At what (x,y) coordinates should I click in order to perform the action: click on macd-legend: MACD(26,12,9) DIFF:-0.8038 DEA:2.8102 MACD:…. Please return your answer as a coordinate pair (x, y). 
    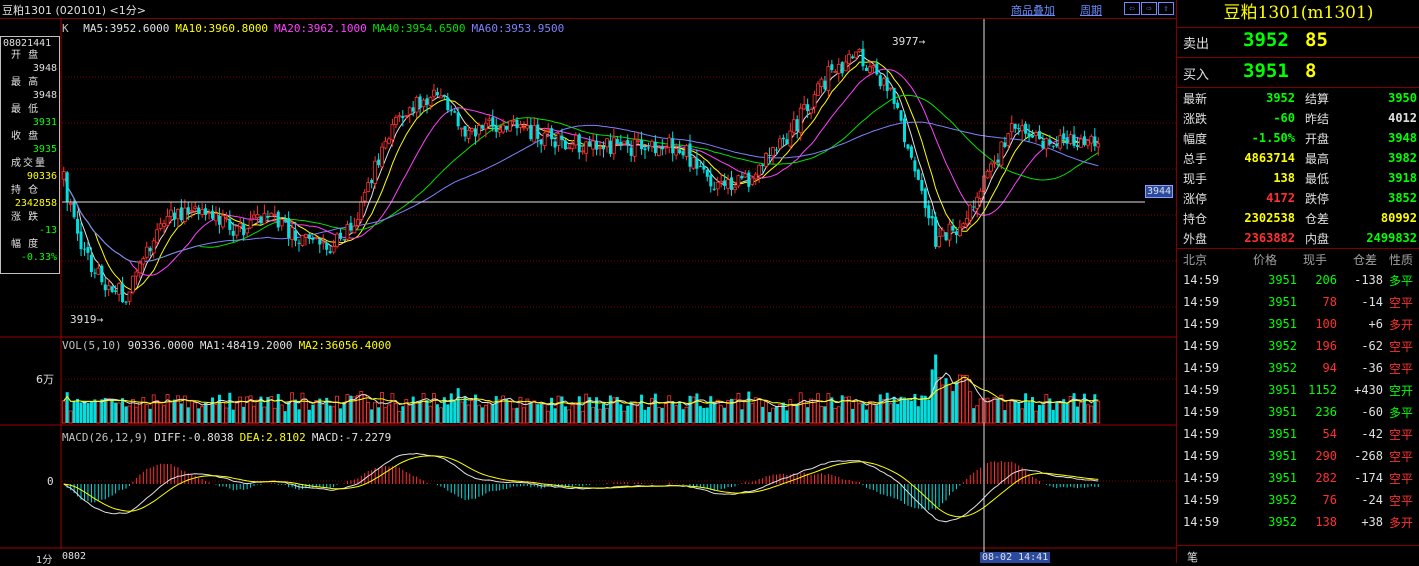
    Looking at the image, I should click on (229, 437).